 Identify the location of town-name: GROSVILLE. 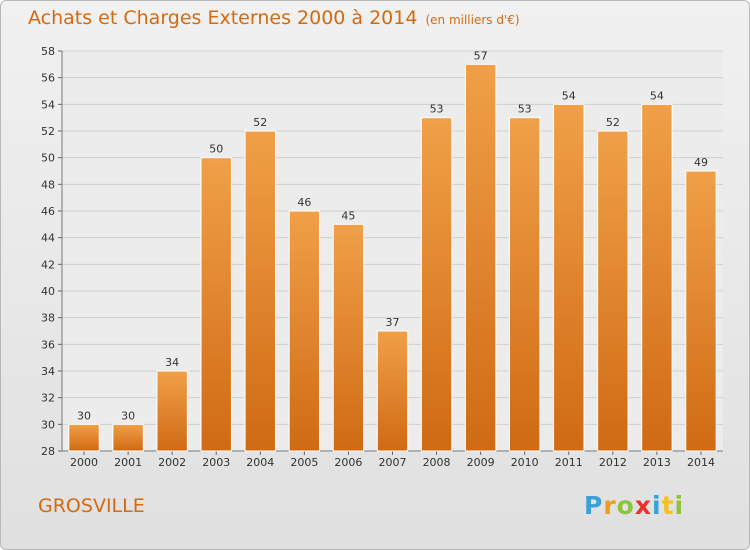
(91, 506).